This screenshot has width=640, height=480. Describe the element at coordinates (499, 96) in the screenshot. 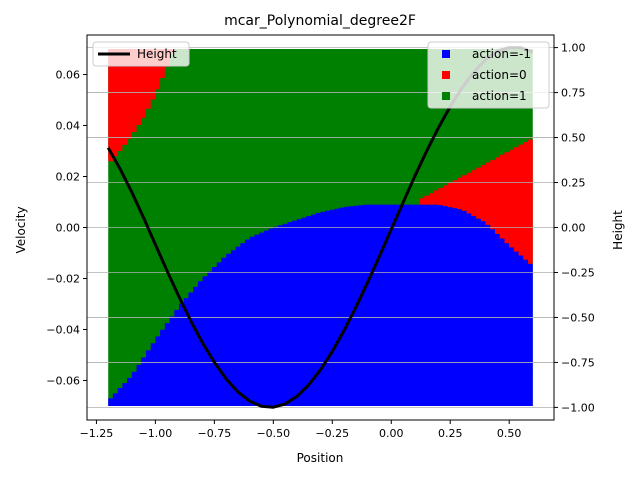

I see `legend-label-action: action=1` at that location.